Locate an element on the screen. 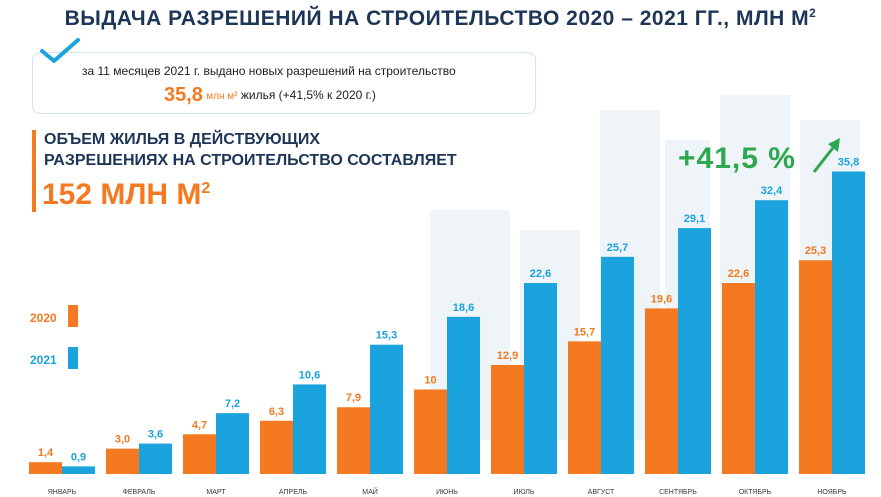  volume-value: 152 МЛН М2 is located at coordinates (126, 194).